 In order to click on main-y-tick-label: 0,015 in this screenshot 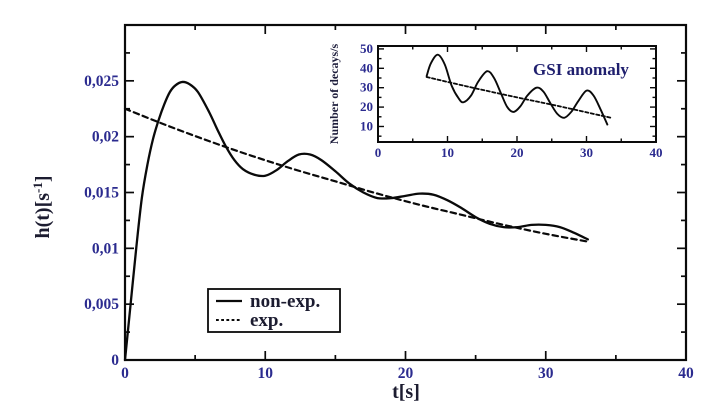, I will do `click(101, 193)`.